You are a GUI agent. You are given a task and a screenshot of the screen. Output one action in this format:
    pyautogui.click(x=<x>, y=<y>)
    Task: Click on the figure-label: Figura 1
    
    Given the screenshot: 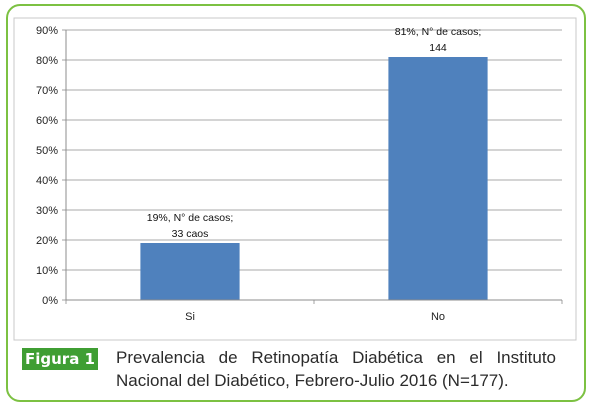 What is the action you would take?
    pyautogui.click(x=60, y=359)
    